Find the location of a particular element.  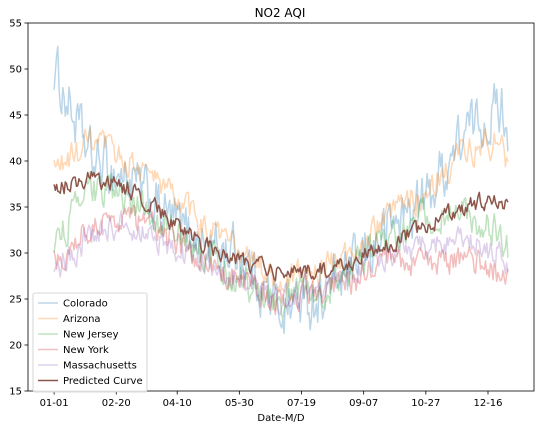

y-tick-label: 20 is located at coordinates (15, 346).